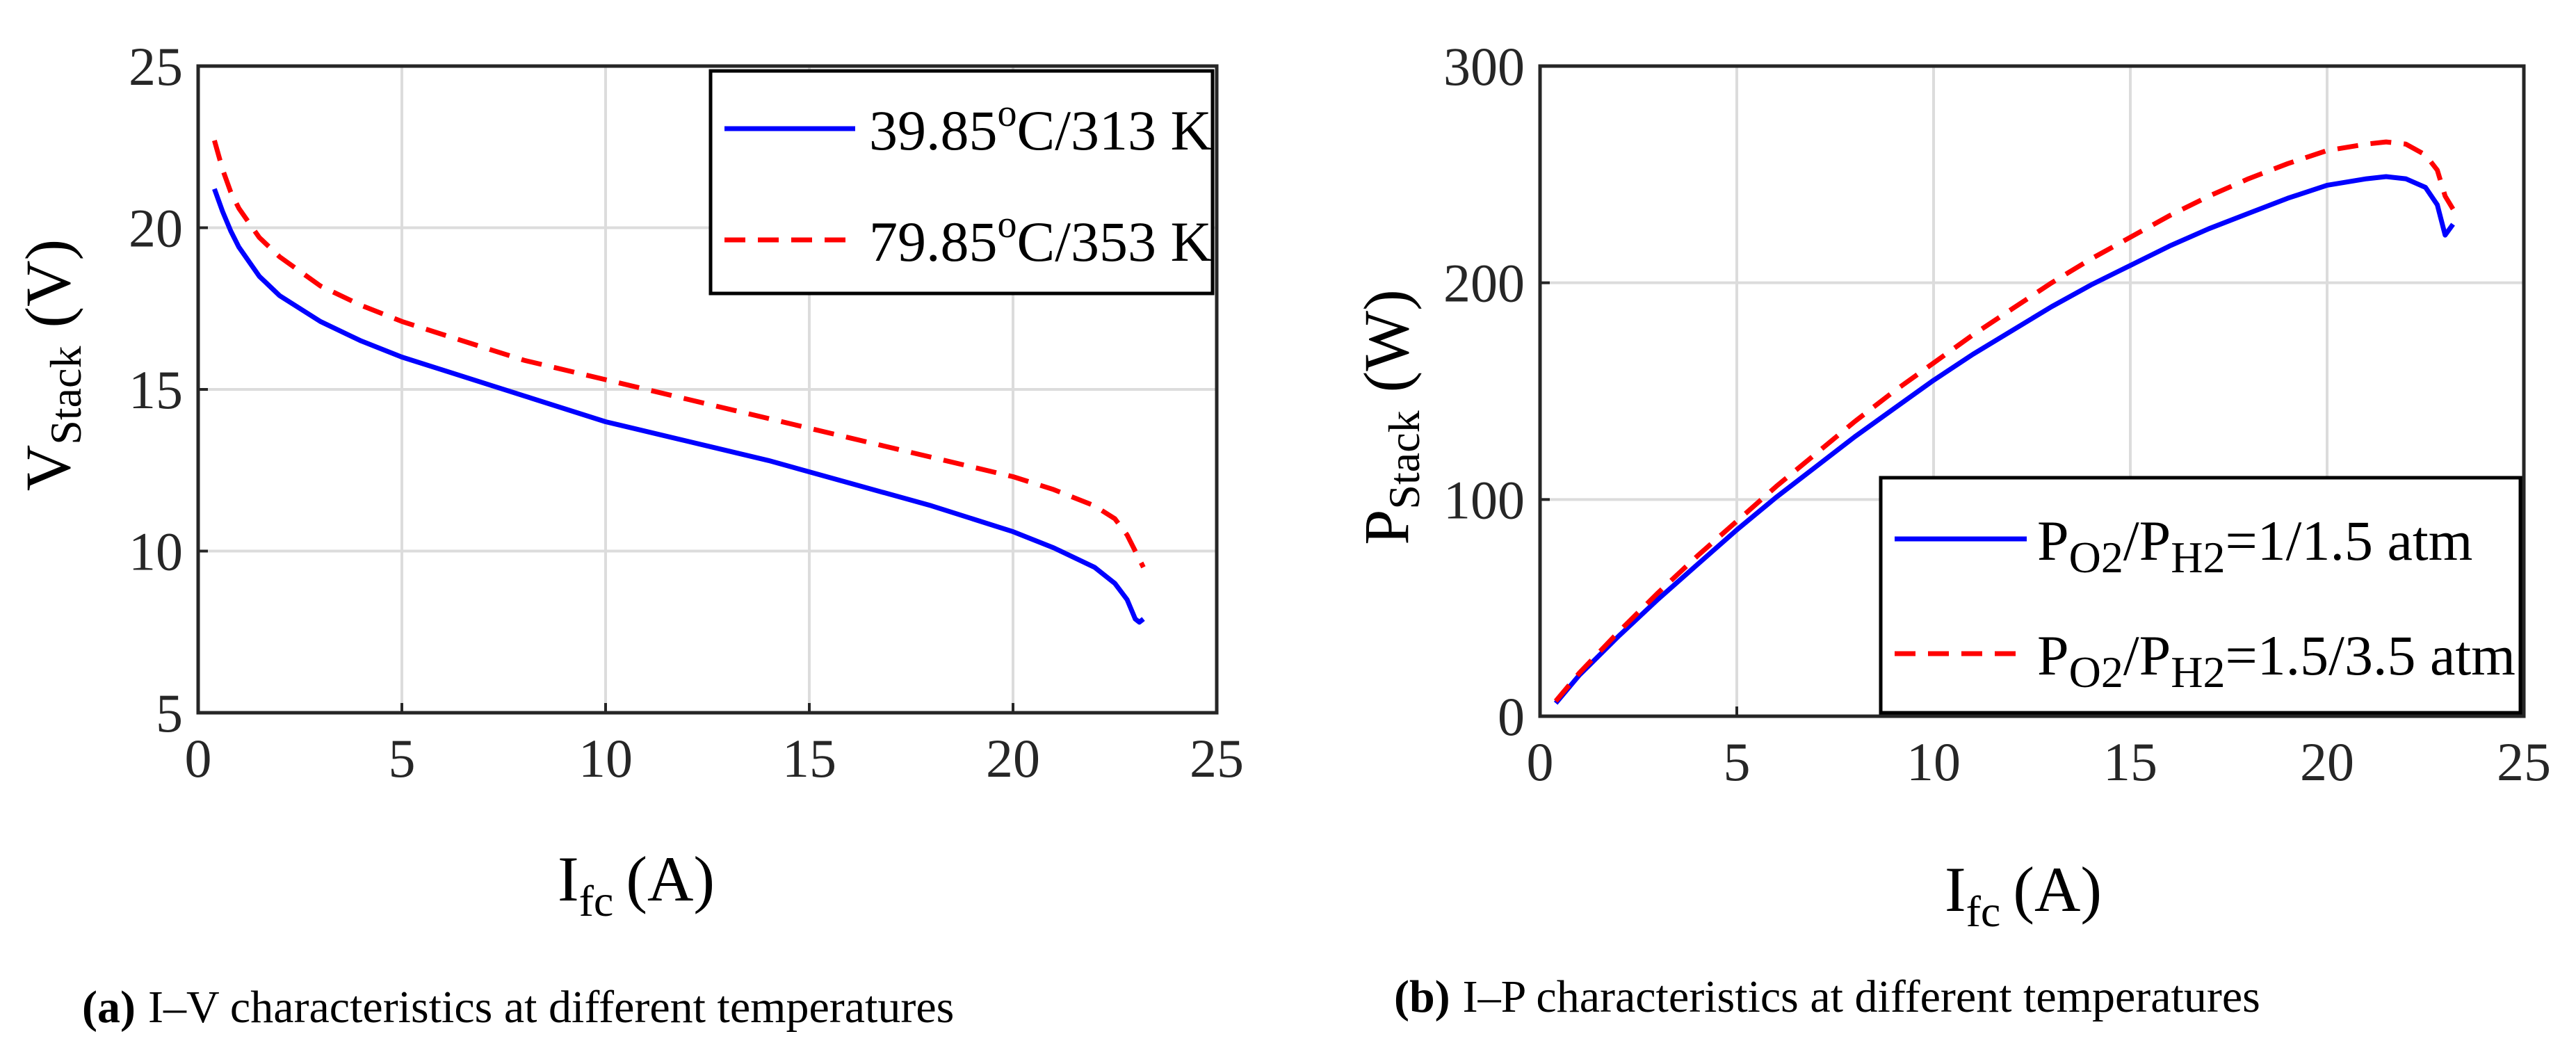 This screenshot has width=2576, height=1050. I want to click on y-tick-label: 5, so click(169, 713).